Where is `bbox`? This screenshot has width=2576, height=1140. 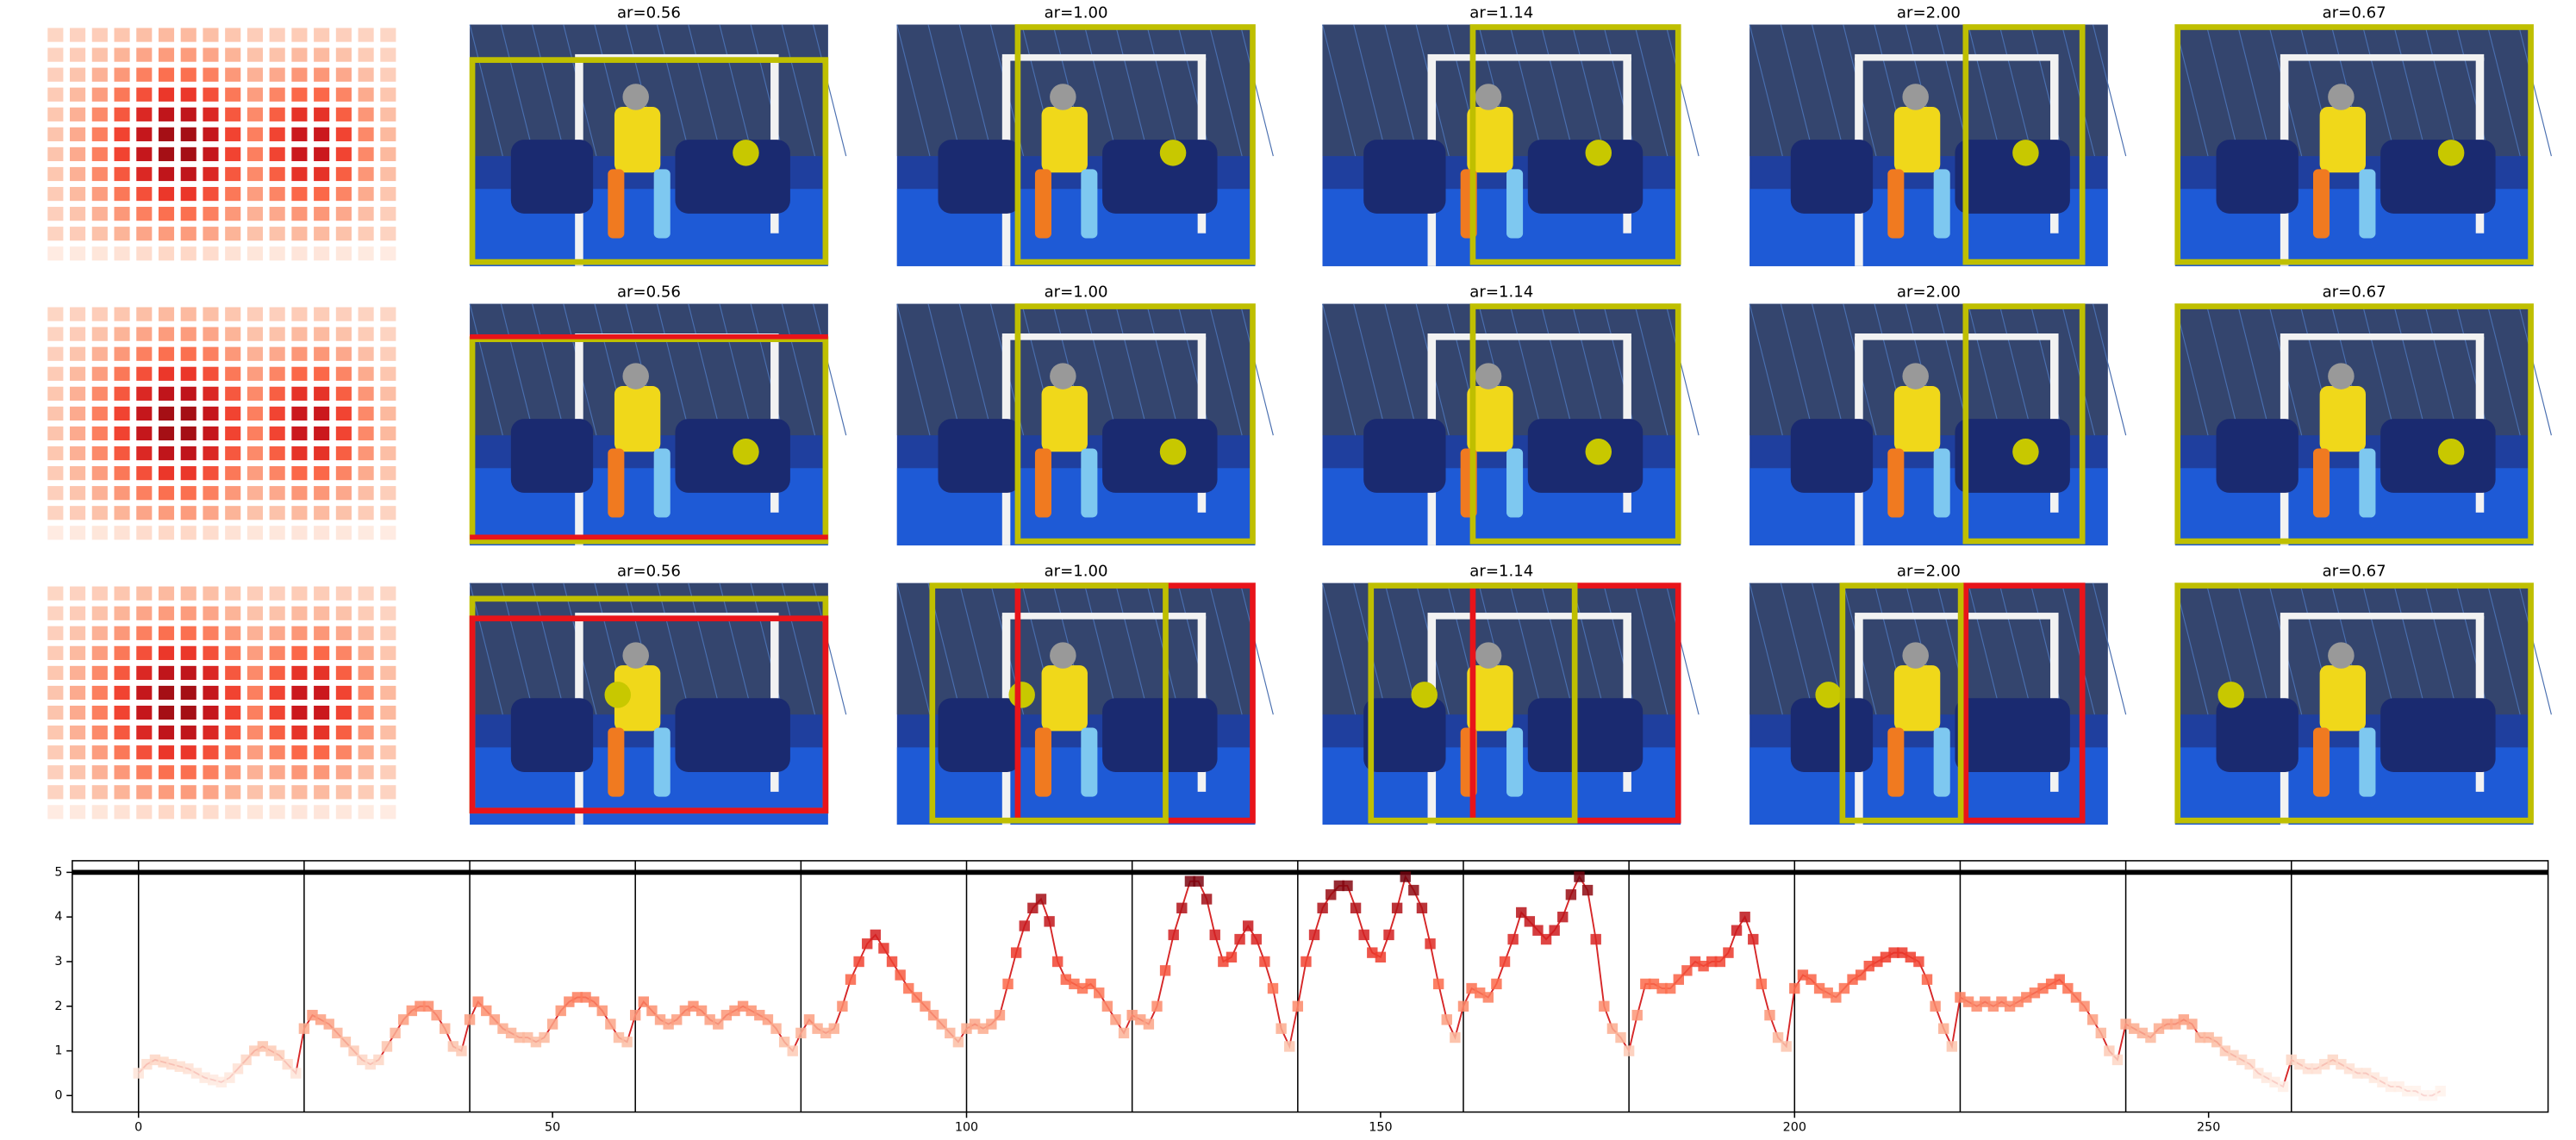 bbox is located at coordinates (1135, 144).